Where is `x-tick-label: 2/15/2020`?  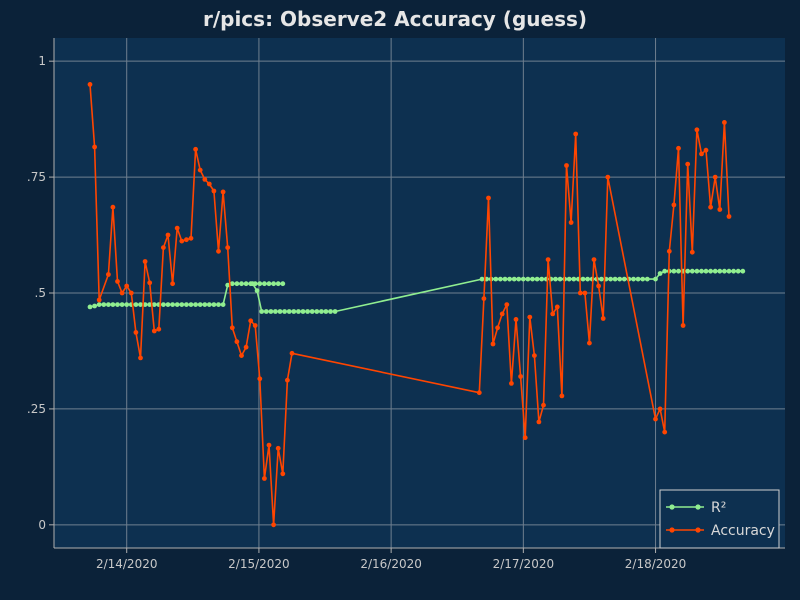 x-tick-label: 2/15/2020 is located at coordinates (259, 564).